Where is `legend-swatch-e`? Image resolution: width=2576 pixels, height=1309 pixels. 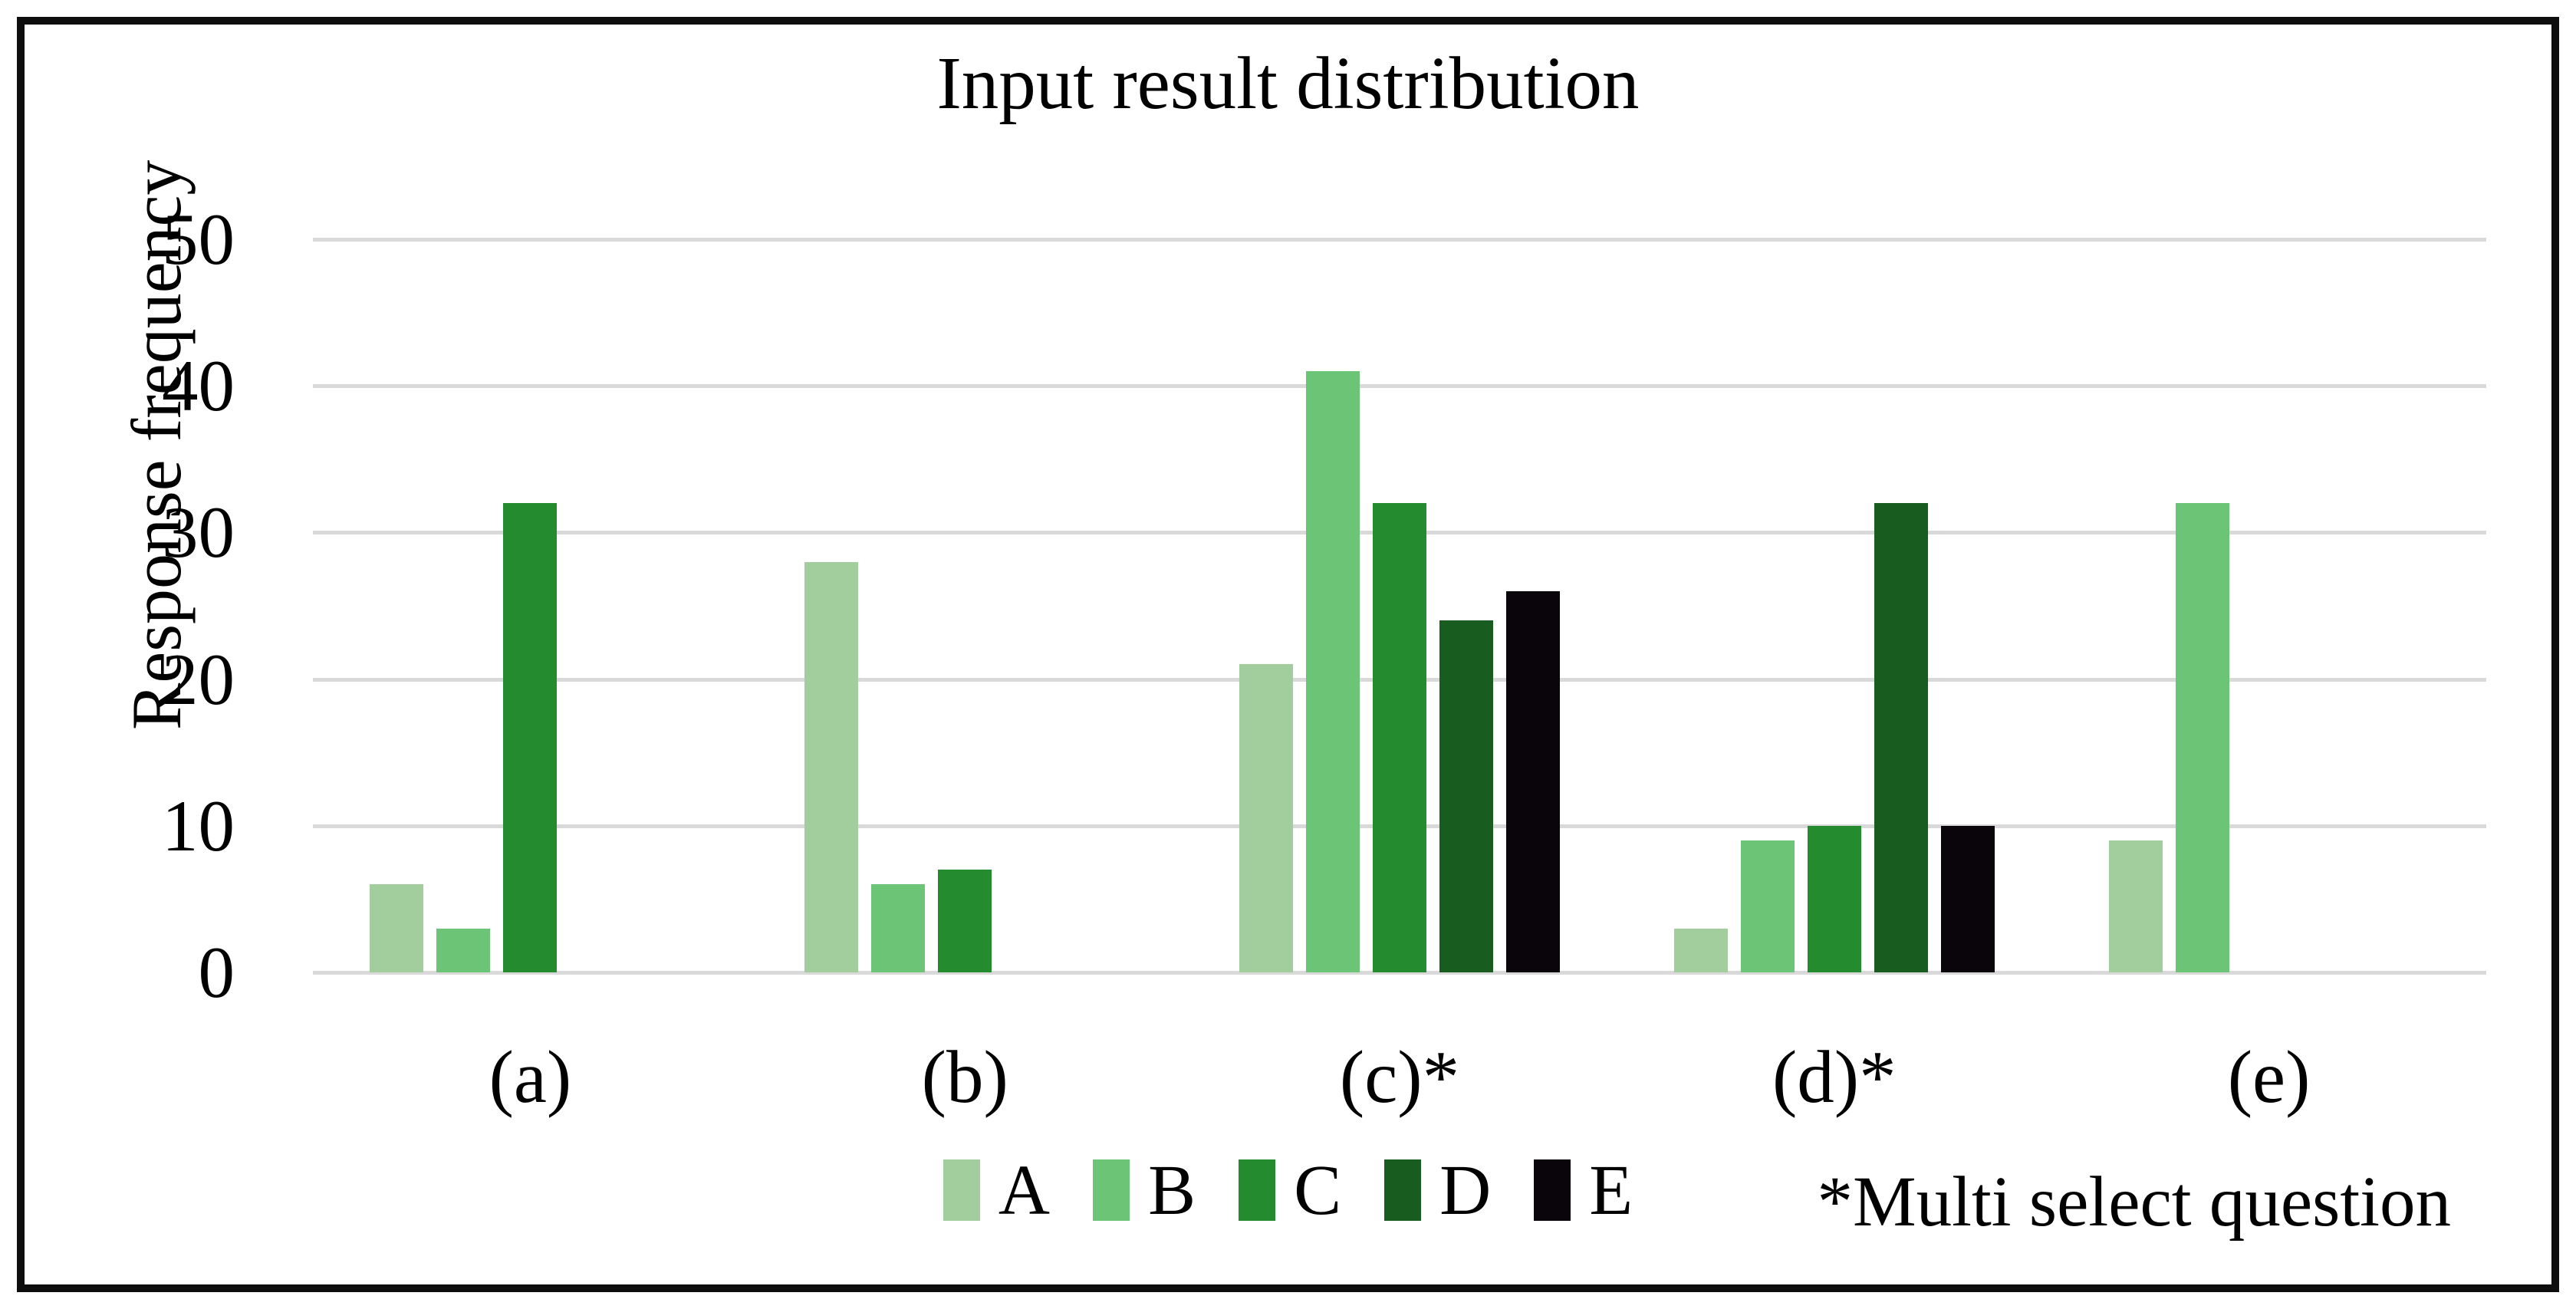 legend-swatch-e is located at coordinates (1552, 1190).